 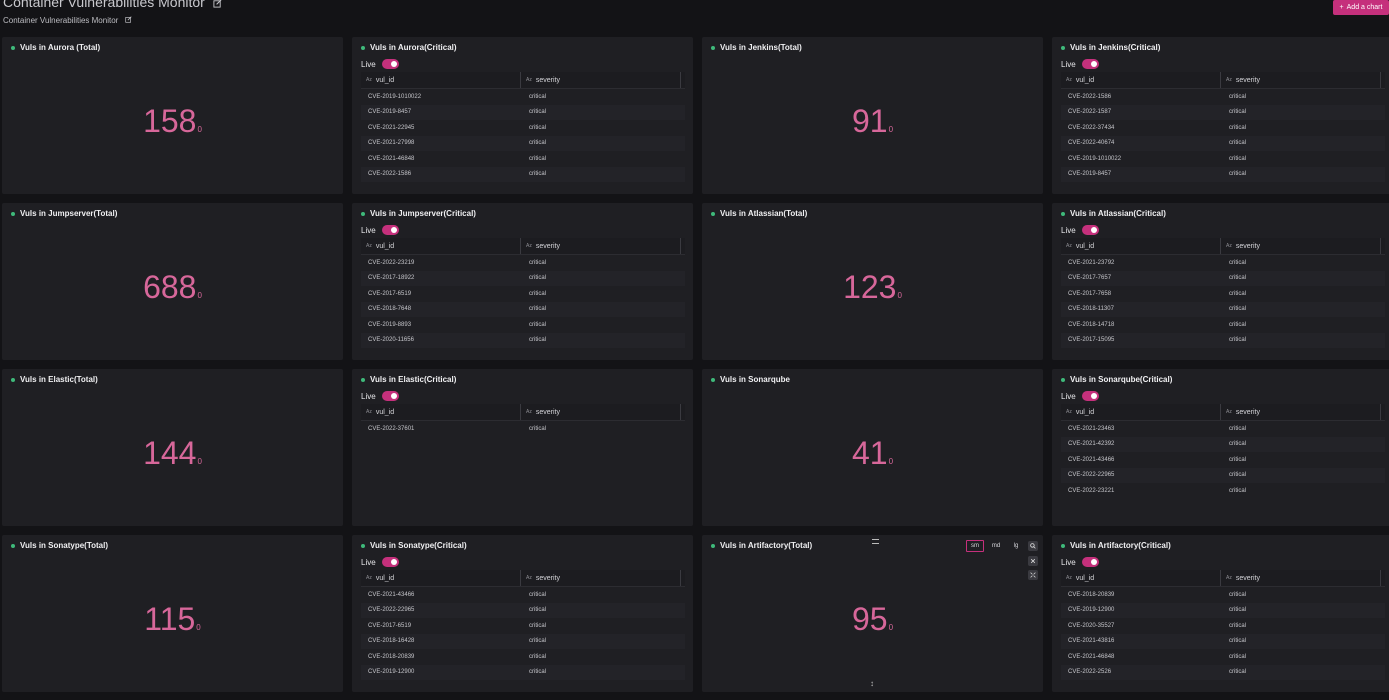 I want to click on table-row: CVE-2021-23463 critical, so click(x=1223, y=429).